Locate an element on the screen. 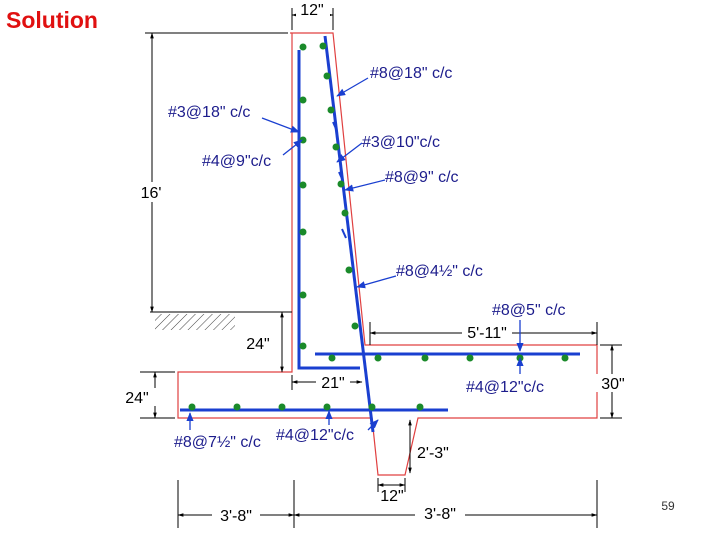 The image size is (720, 540). callout: #8@5" c/c is located at coordinates (529, 310).